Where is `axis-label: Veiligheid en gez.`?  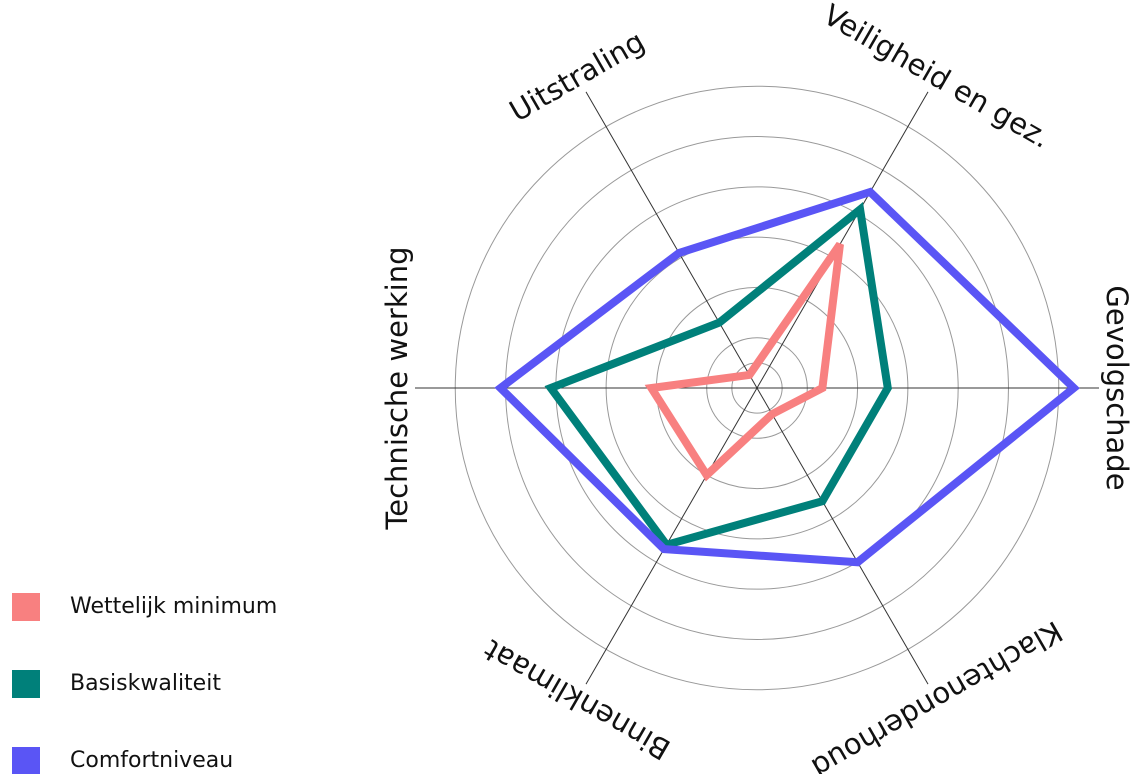
axis-label: Veiligheid en gez. is located at coordinates (937, 77).